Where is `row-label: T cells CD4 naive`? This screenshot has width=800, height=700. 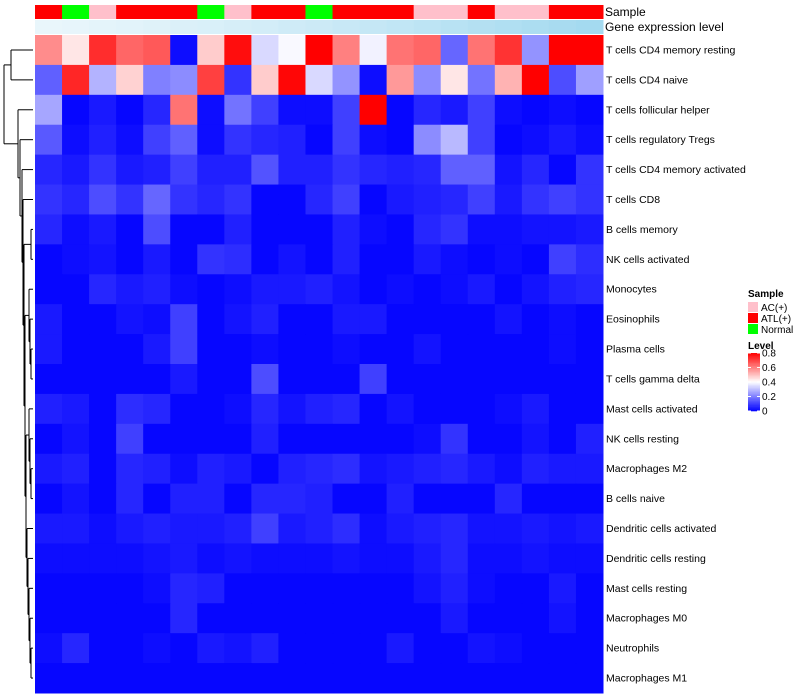 row-label: T cells CD4 naive is located at coordinates (647, 80).